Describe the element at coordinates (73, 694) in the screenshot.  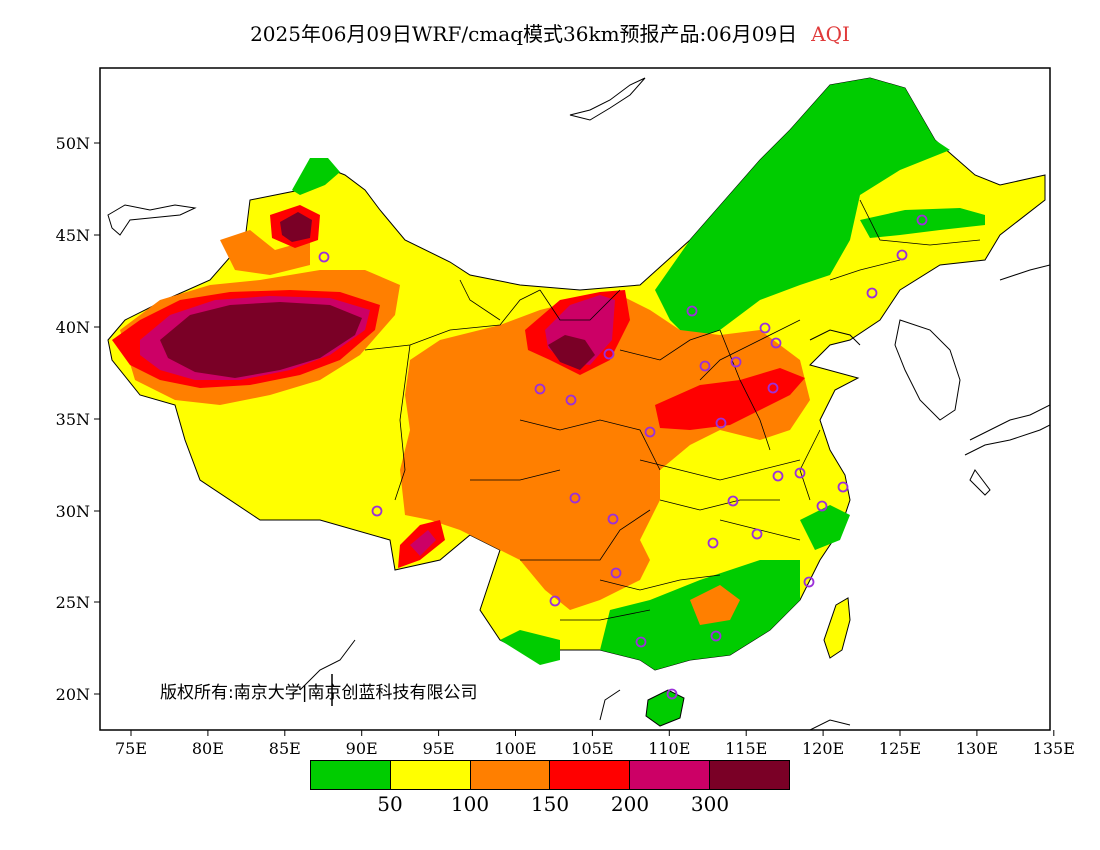
I see `y-tick-label: 20N` at that location.